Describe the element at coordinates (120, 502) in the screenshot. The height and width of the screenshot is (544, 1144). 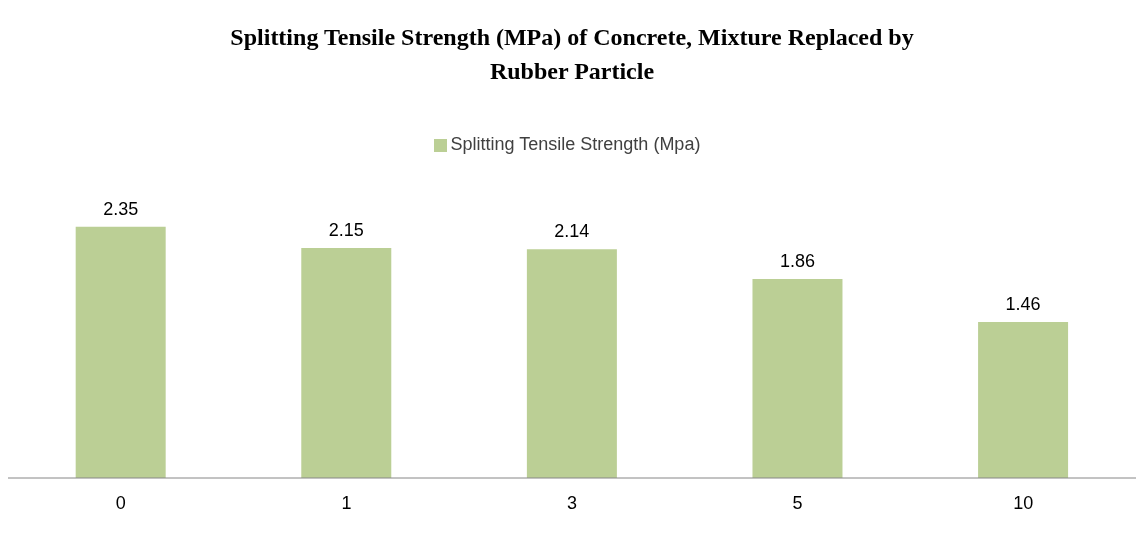
I see `x-tick-label: 0` at that location.